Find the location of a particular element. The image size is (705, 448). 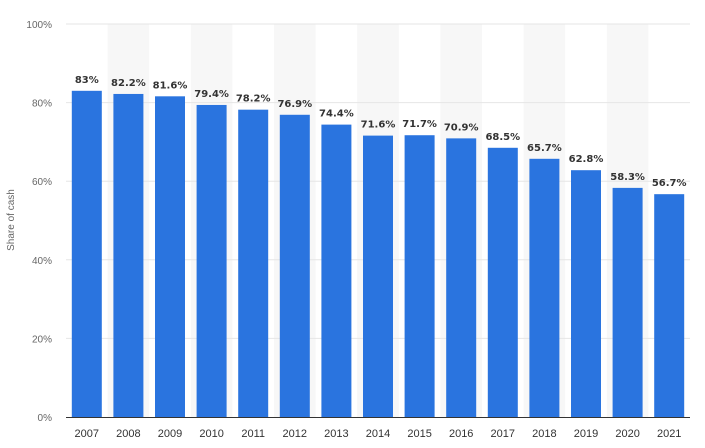

x-tick-label: 2014 is located at coordinates (378, 434).